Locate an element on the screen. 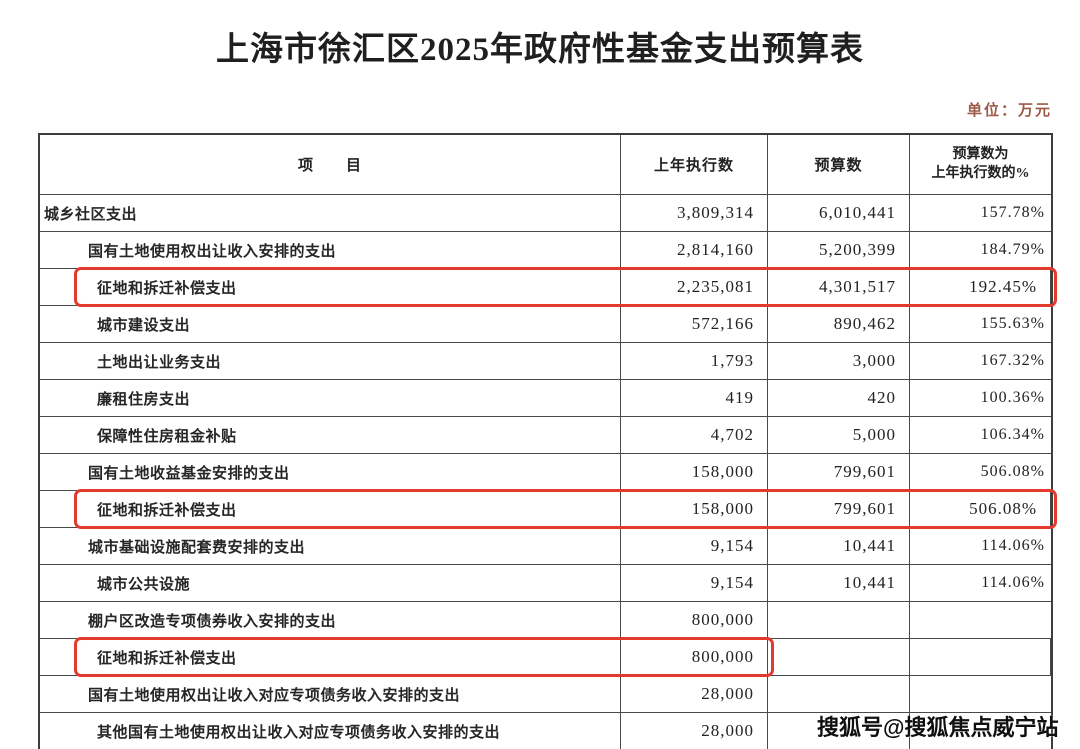 The width and height of the screenshot is (1080, 749). unit-label: 单位：万元 is located at coordinates (1009, 111).